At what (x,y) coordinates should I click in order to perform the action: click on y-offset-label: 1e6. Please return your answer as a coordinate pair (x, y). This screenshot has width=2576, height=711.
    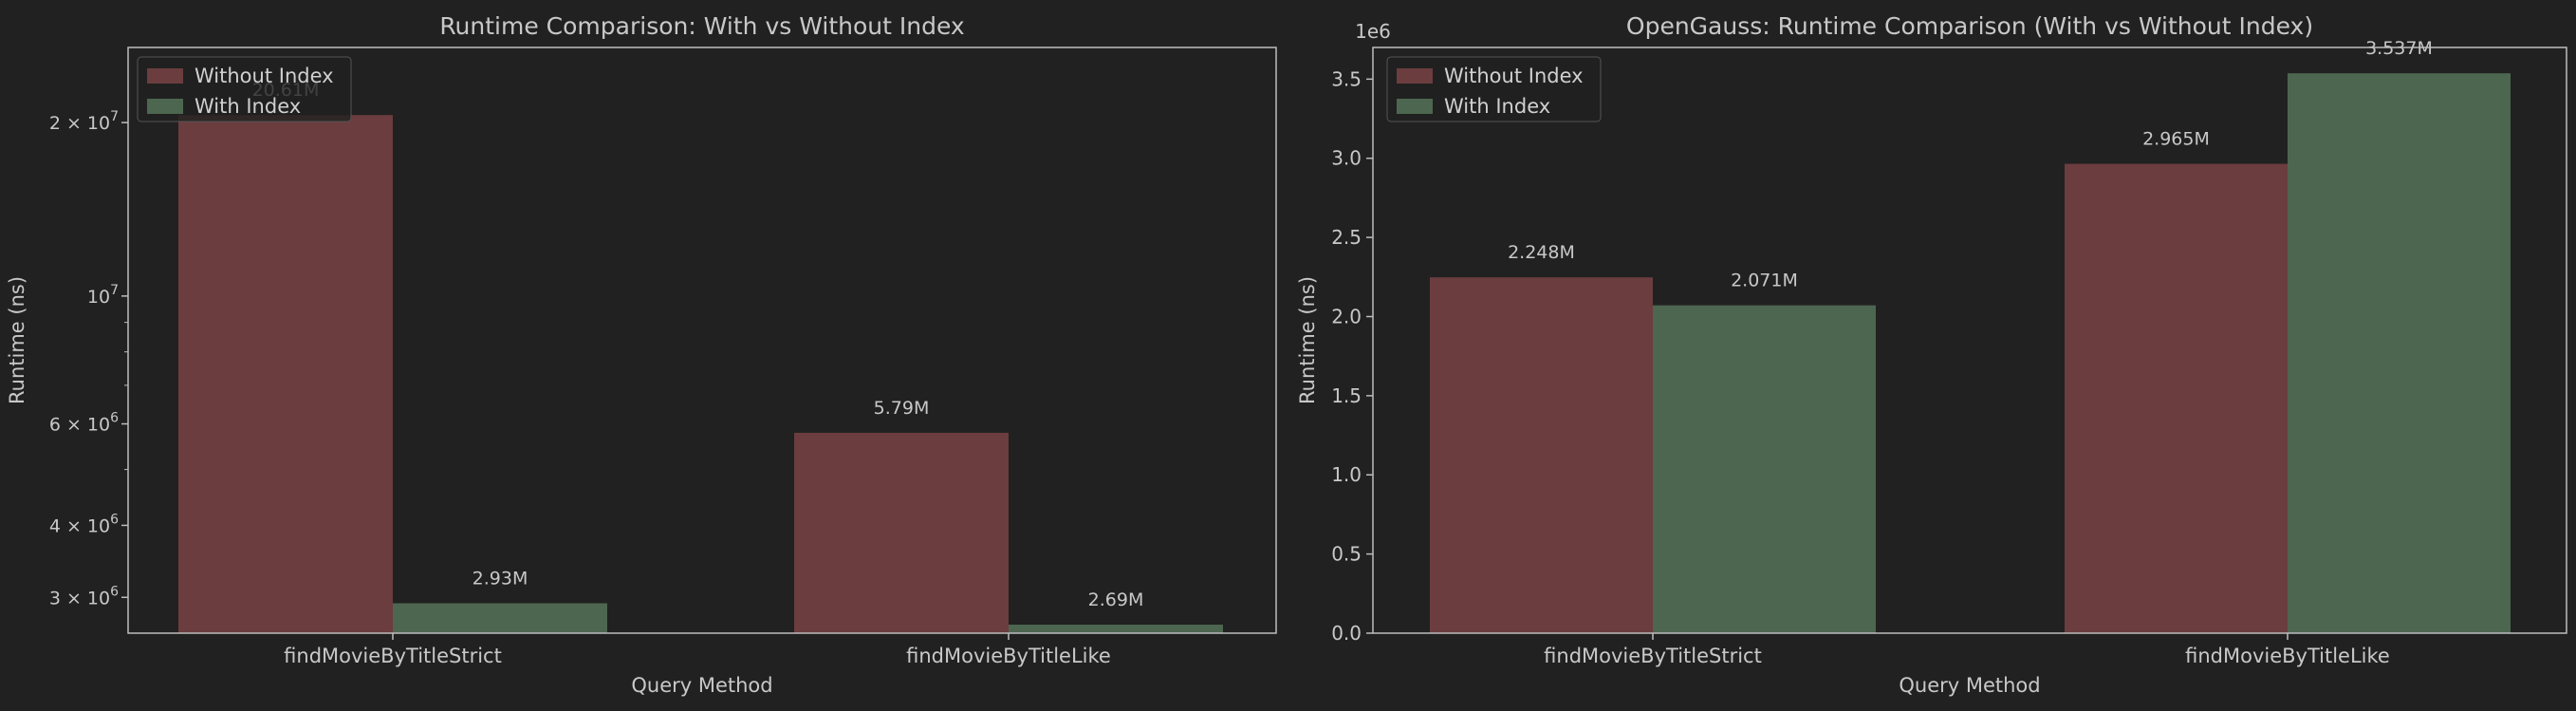
    Looking at the image, I should click on (1373, 31).